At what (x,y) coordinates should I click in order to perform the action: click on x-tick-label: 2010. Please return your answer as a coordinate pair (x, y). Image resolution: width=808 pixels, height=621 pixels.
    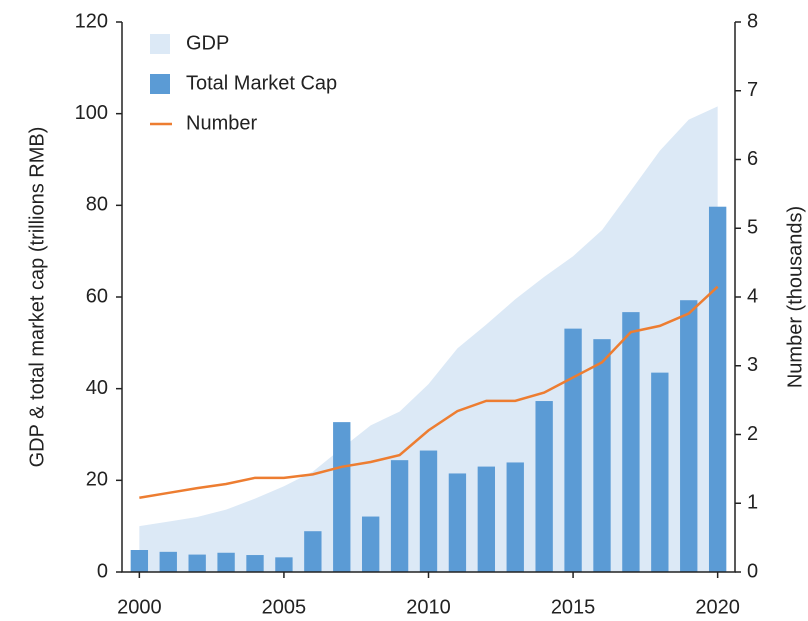
    Looking at the image, I should click on (428, 607).